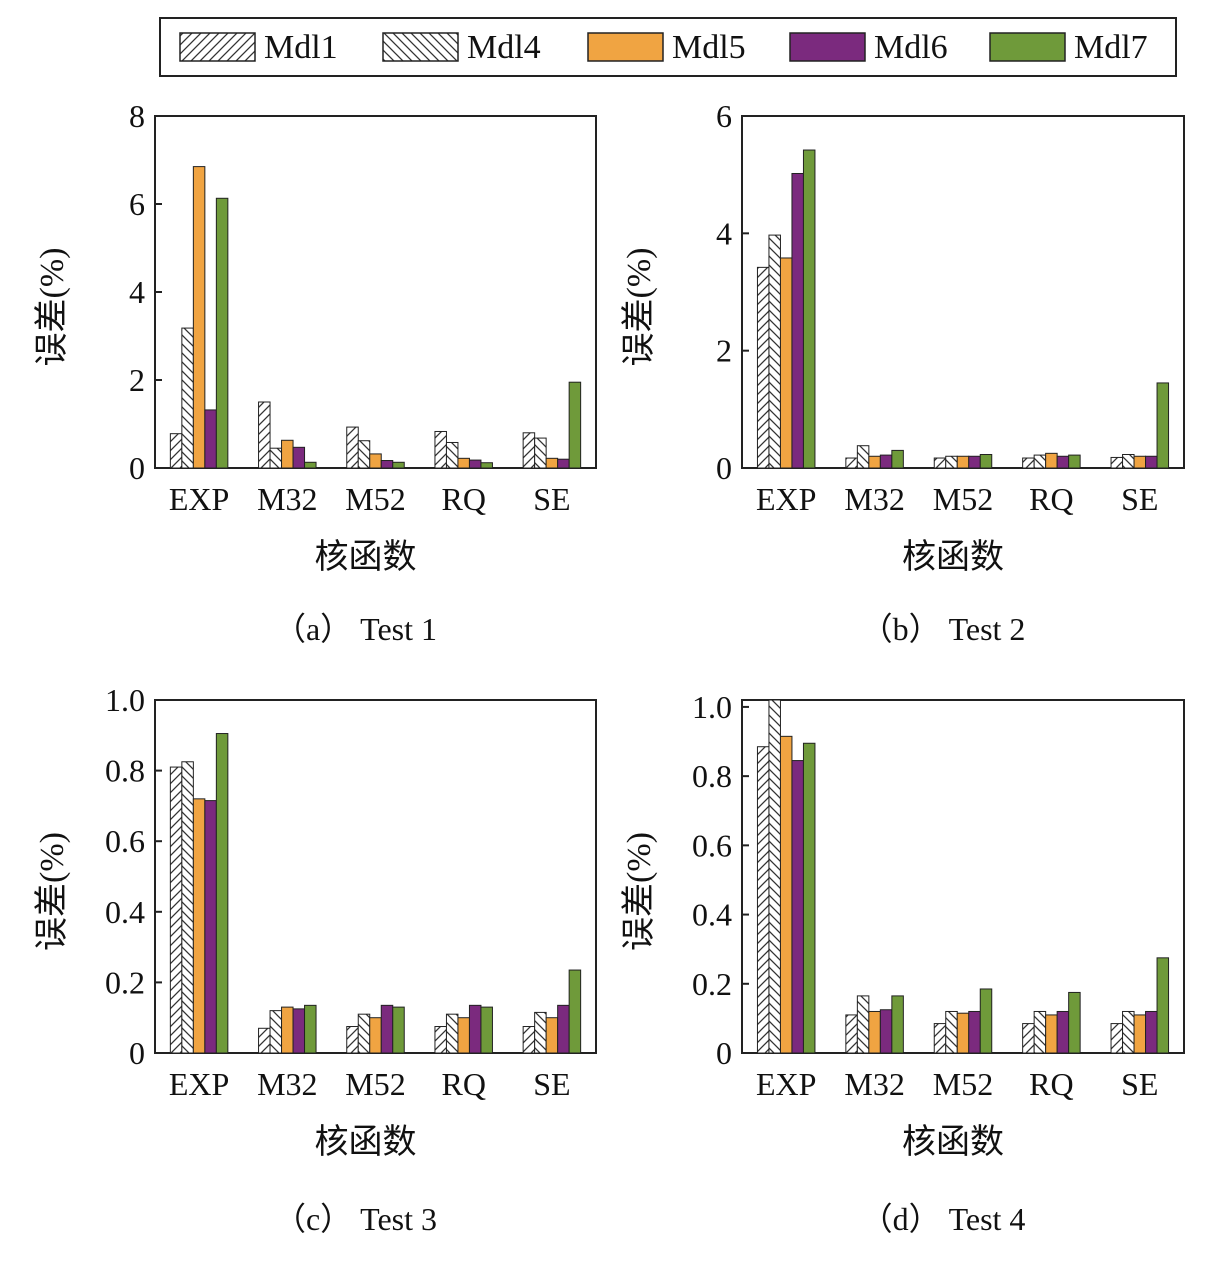 The height and width of the screenshot is (1261, 1218). What do you see at coordinates (125, 841) in the screenshot?
I see `y-tick-label: 0.6` at bounding box center [125, 841].